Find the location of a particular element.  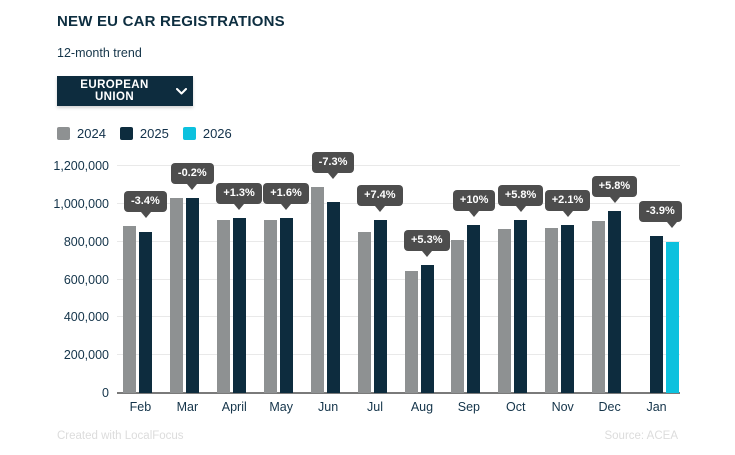

change-label-april: +1.3% is located at coordinates (239, 197).